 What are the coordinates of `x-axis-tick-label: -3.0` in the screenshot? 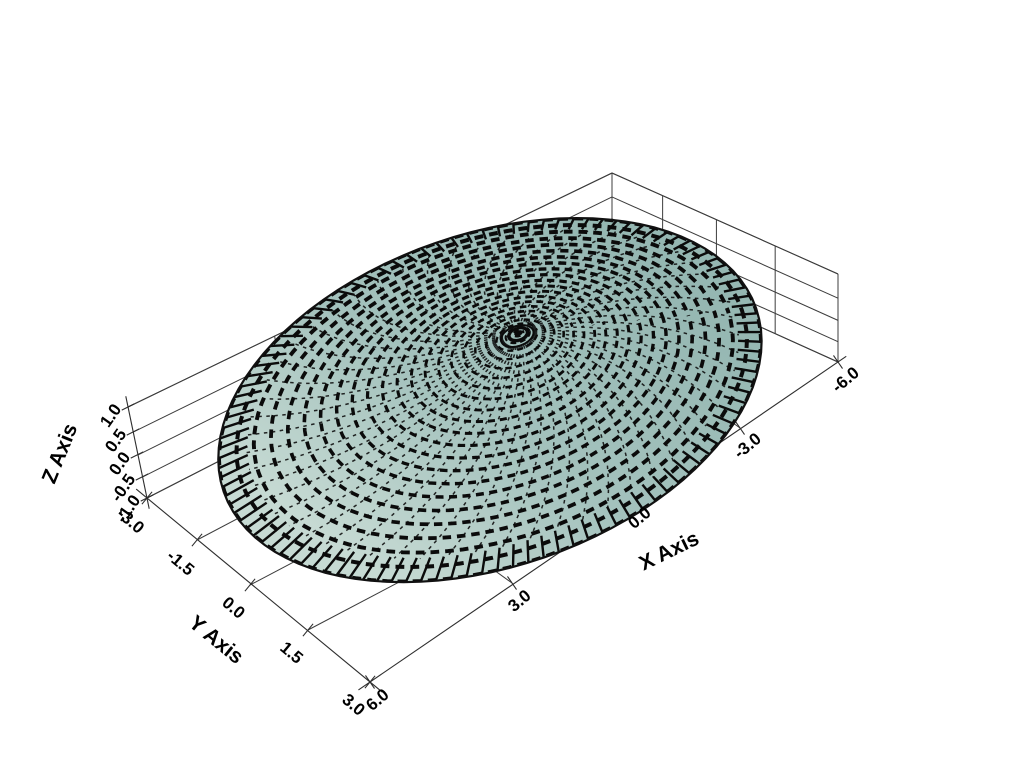 It's located at (747, 445).